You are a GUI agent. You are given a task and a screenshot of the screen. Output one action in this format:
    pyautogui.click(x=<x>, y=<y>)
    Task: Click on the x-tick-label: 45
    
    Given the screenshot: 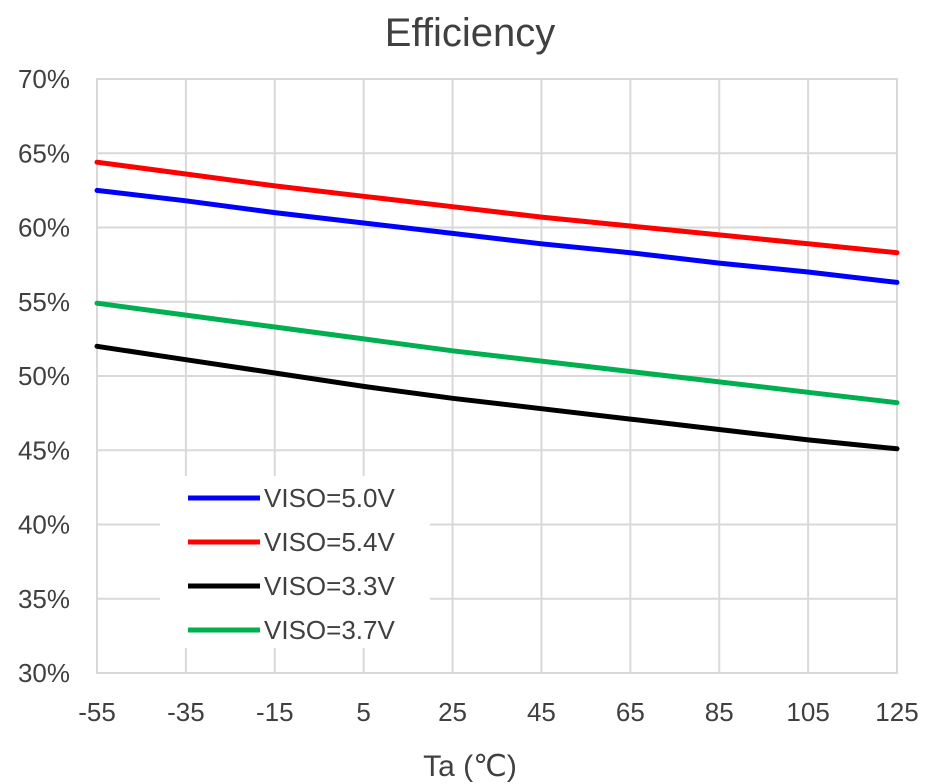 What is the action you would take?
    pyautogui.click(x=541, y=712)
    